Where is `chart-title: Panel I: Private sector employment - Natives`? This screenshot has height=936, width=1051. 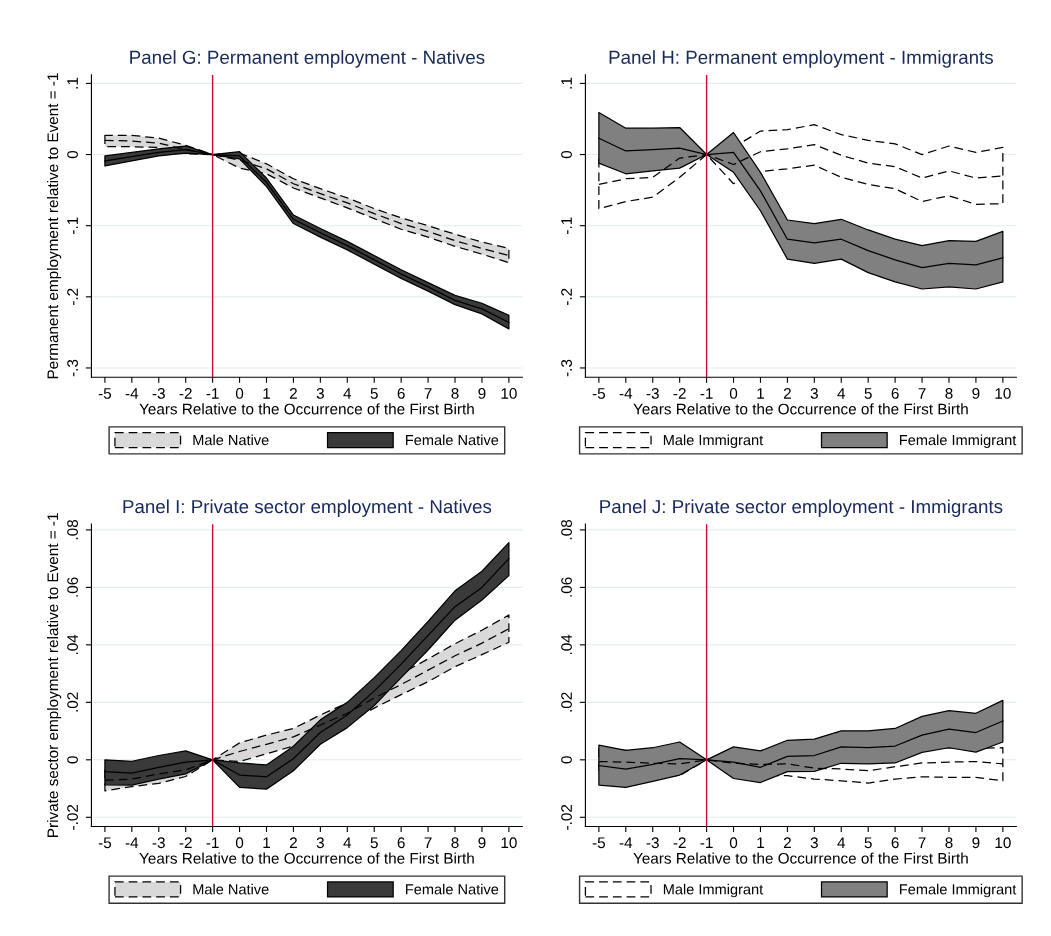 chart-title: Panel I: Private sector employment - Natives is located at coordinates (307, 508).